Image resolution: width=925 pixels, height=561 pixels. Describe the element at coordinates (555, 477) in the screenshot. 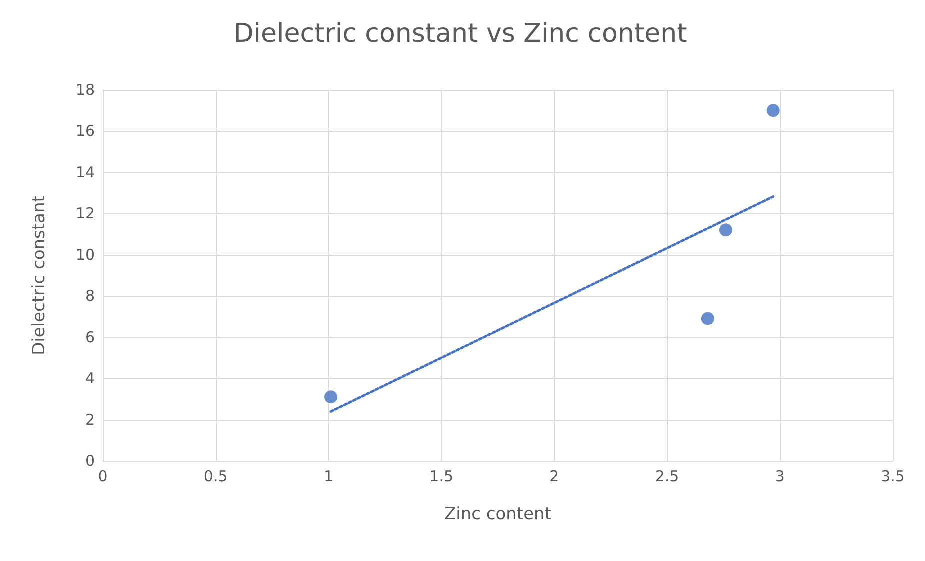

I see `x-tick-label: 2` at that location.